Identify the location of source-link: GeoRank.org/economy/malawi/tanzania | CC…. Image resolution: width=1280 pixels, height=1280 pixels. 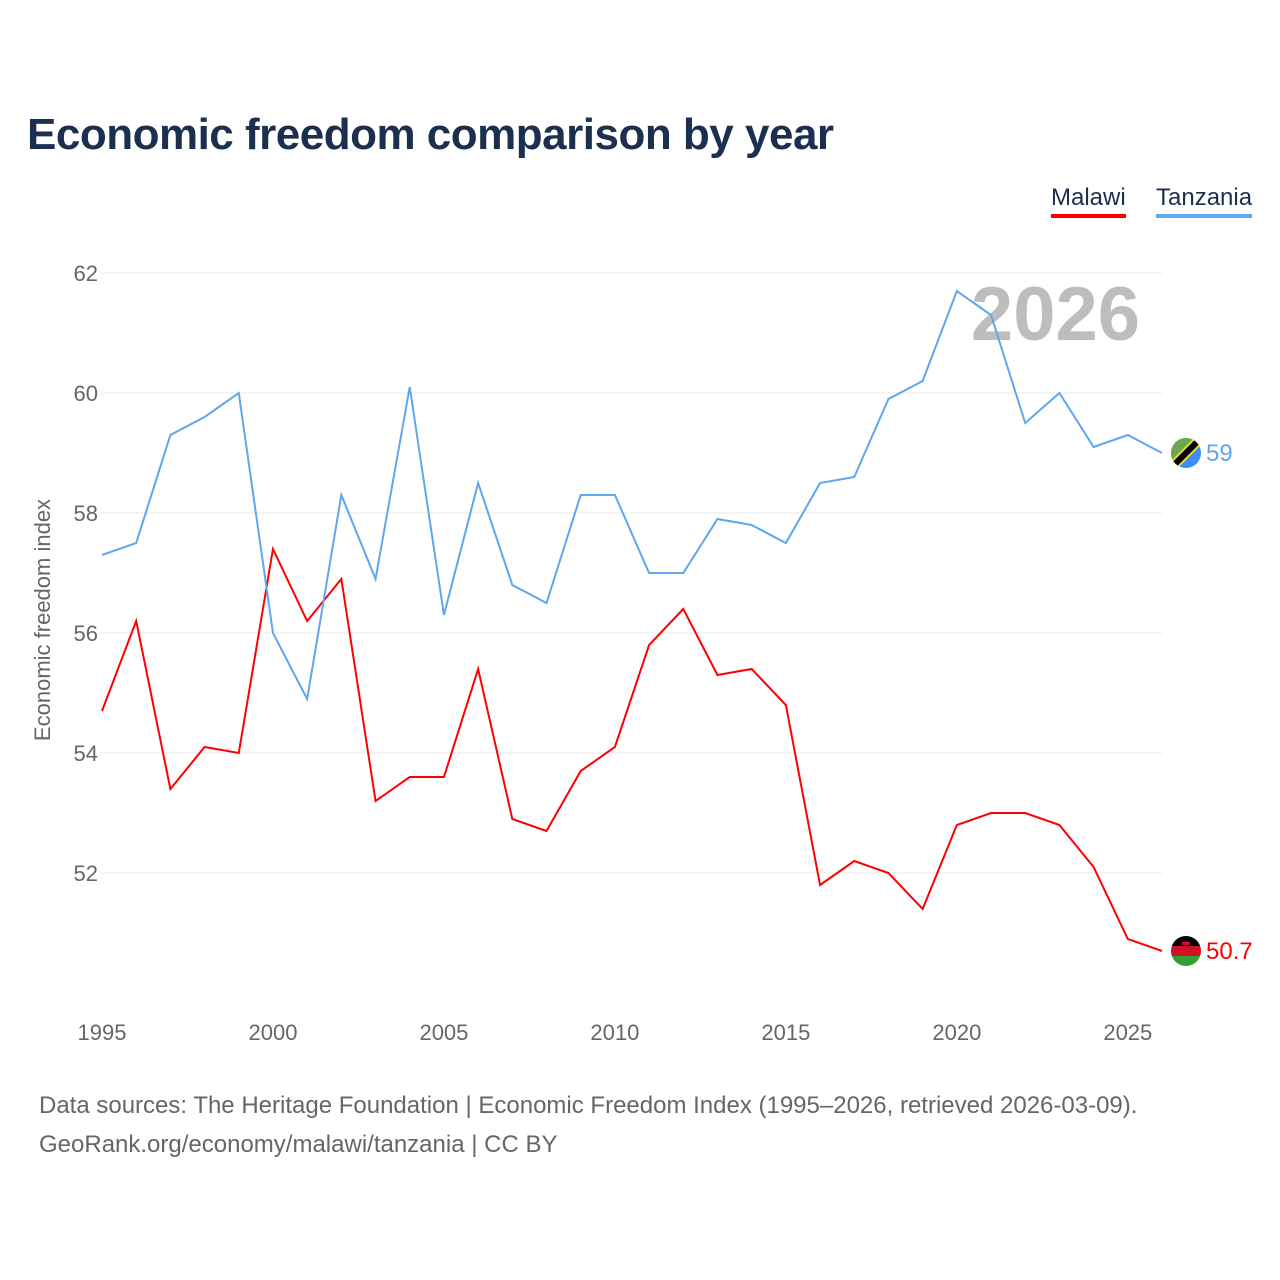
(298, 1144).